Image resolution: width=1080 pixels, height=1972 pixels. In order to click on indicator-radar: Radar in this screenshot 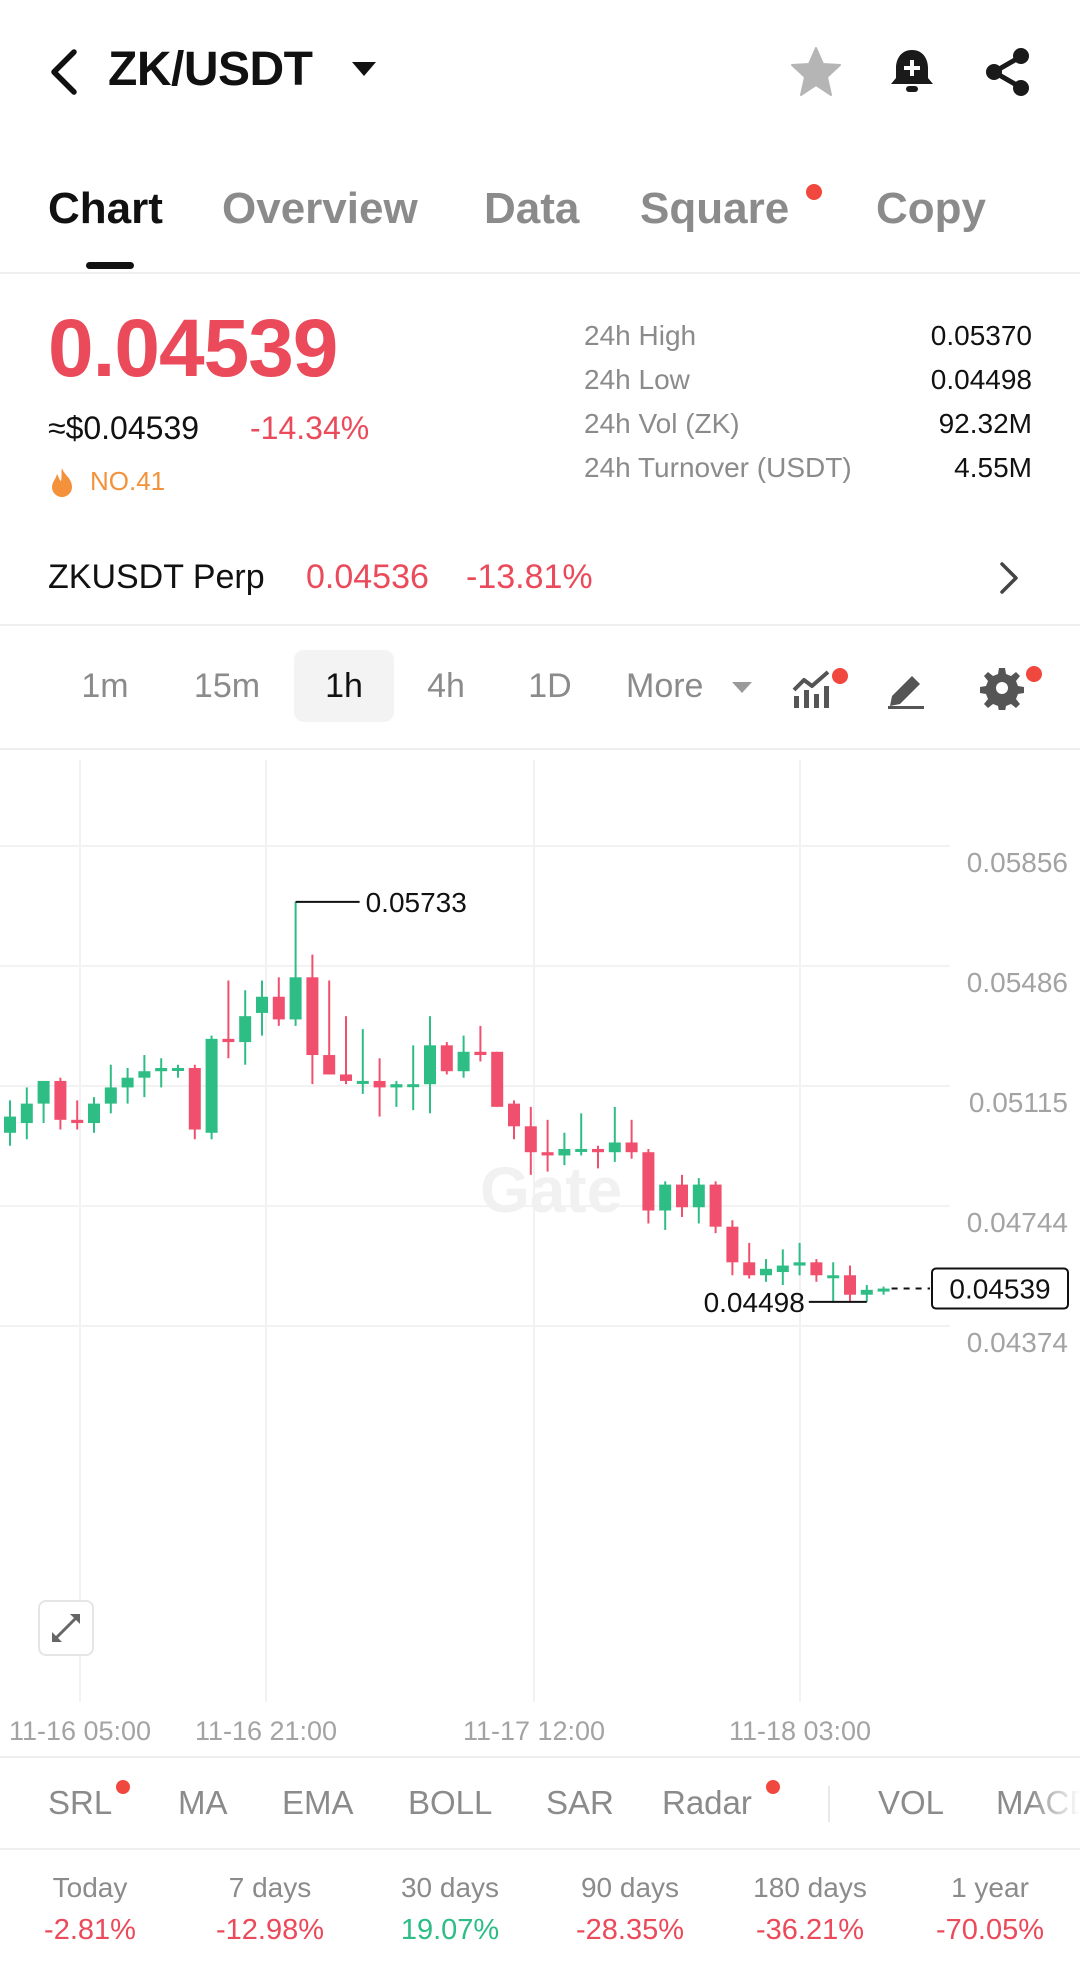, I will do `click(707, 1802)`.